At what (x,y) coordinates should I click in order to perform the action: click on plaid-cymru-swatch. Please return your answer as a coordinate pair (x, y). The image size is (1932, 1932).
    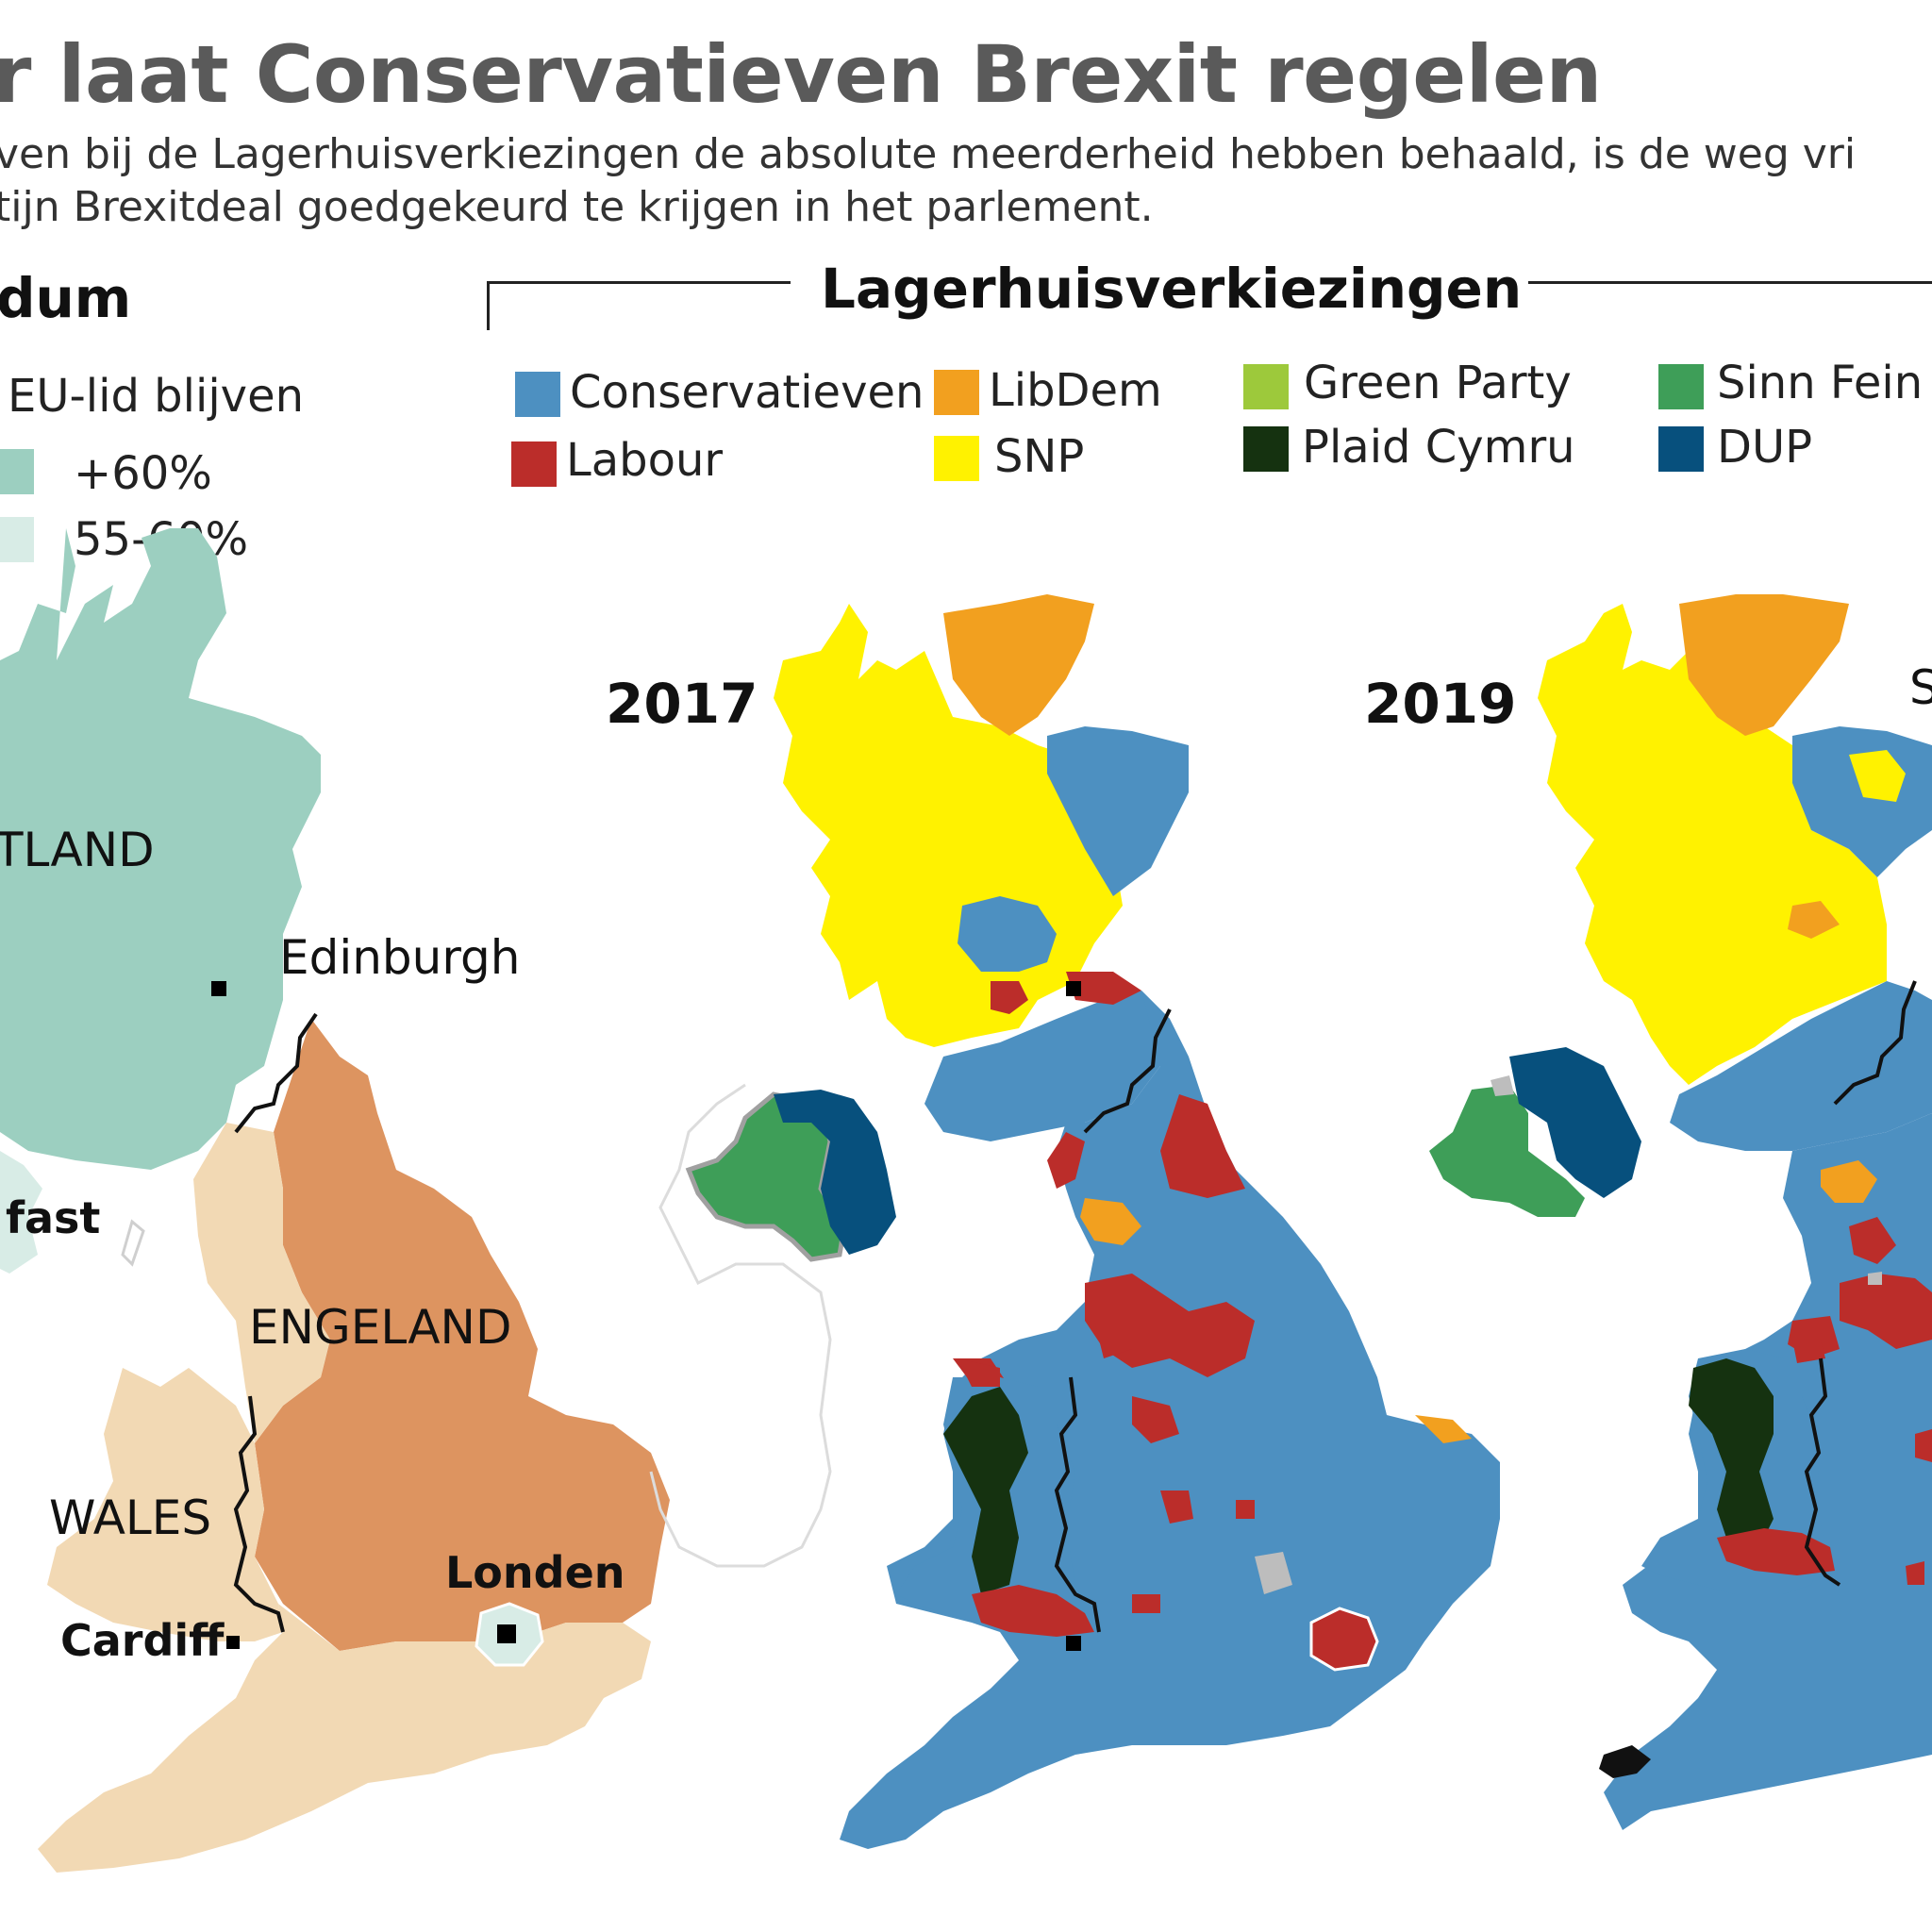
    Looking at the image, I should click on (1266, 449).